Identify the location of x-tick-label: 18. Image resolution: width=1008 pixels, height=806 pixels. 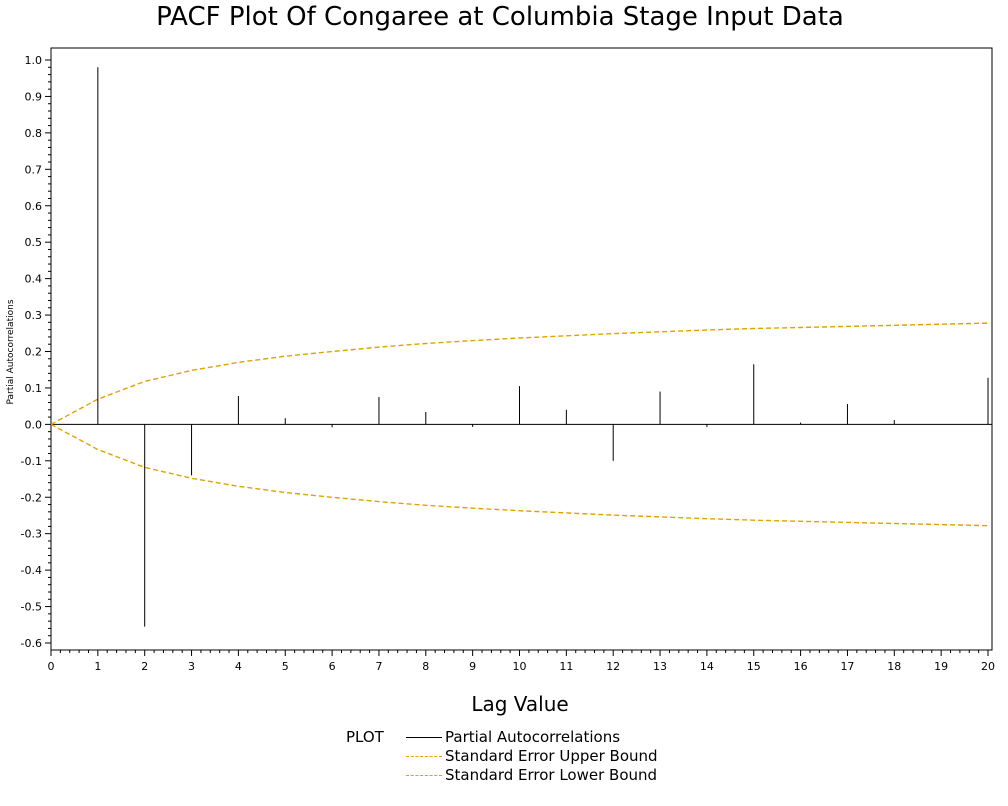
(894, 666).